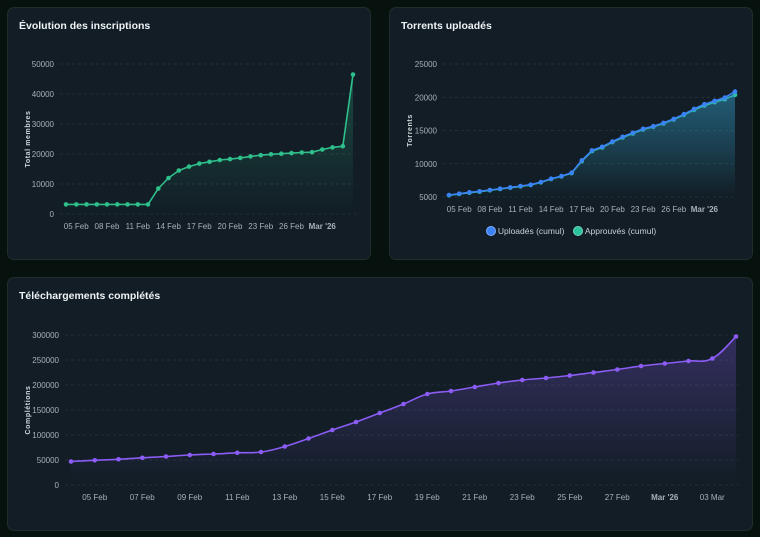 This screenshot has height=537, width=760. Describe the element at coordinates (43, 64) in the screenshot. I see `y-tick-label: 50000` at that location.